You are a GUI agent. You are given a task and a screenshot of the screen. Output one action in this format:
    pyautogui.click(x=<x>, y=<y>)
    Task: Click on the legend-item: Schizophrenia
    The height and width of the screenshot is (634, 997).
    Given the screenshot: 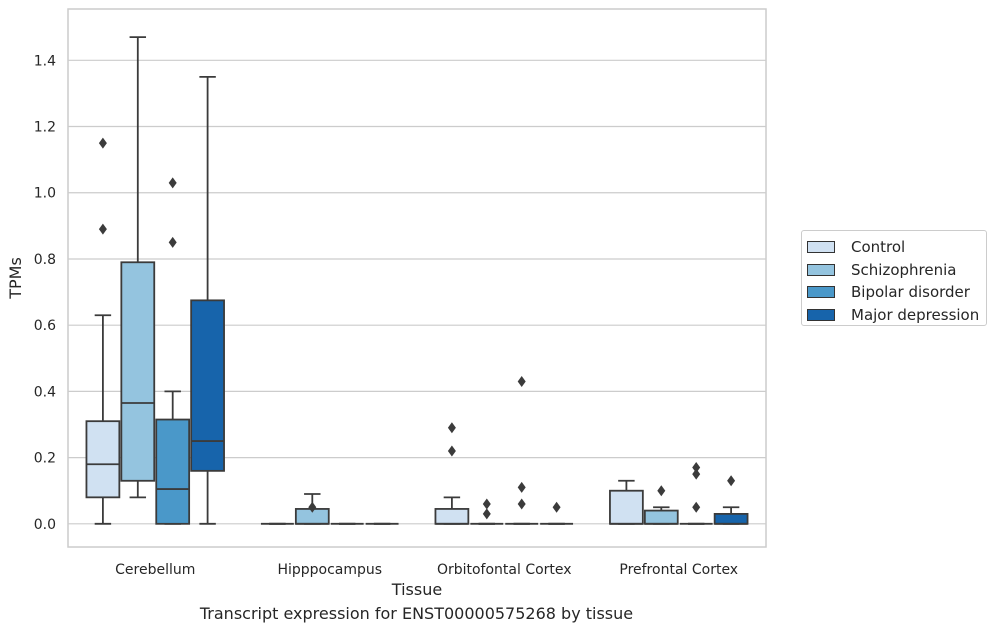 What is the action you would take?
    pyautogui.click(x=896, y=270)
    